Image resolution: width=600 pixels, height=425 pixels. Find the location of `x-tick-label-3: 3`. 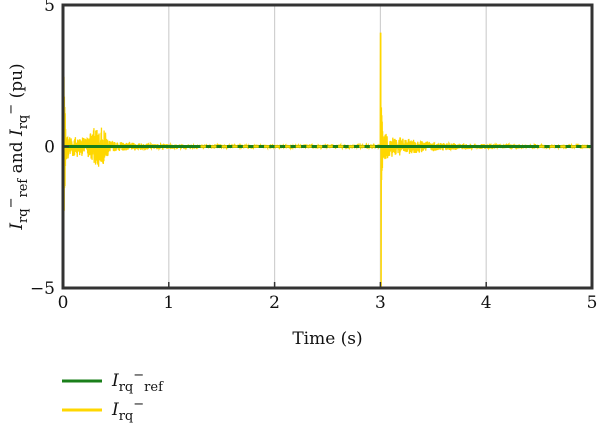

x-tick-label-3: 3 is located at coordinates (380, 303).